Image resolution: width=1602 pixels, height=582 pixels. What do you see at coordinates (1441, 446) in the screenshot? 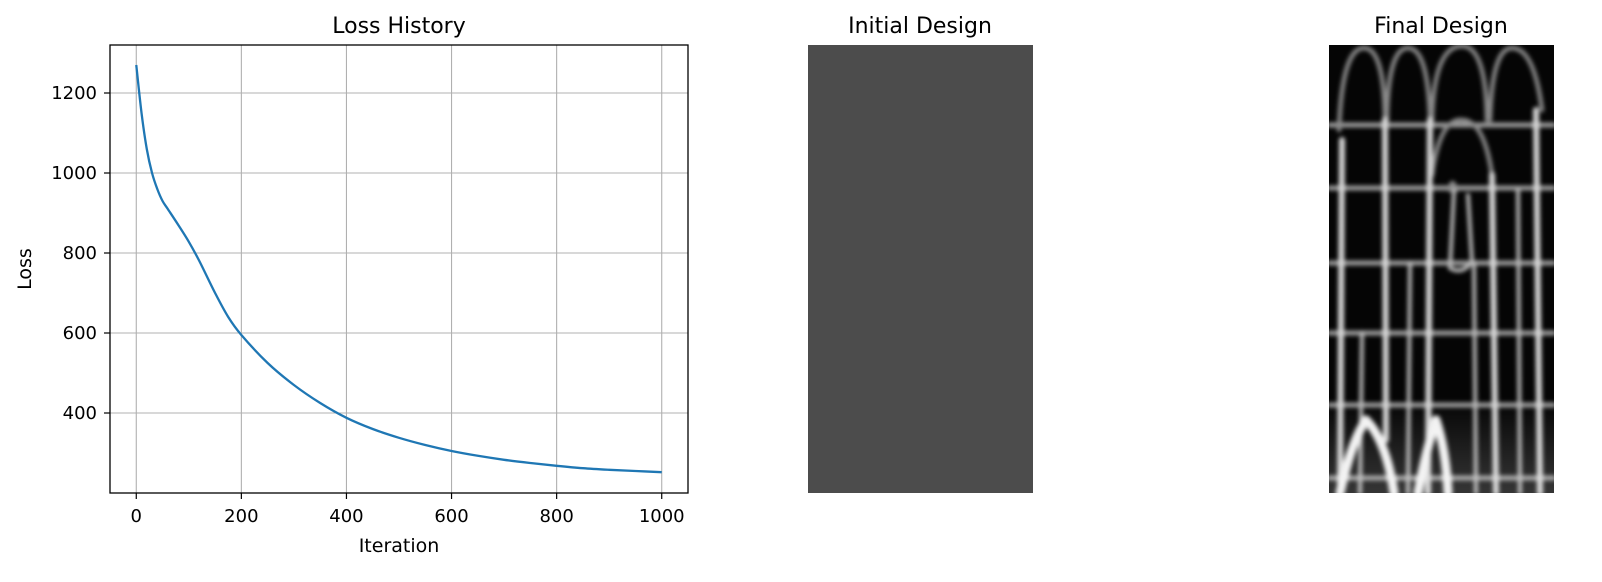
I see `final-design-bottom-glow` at bounding box center [1441, 446].